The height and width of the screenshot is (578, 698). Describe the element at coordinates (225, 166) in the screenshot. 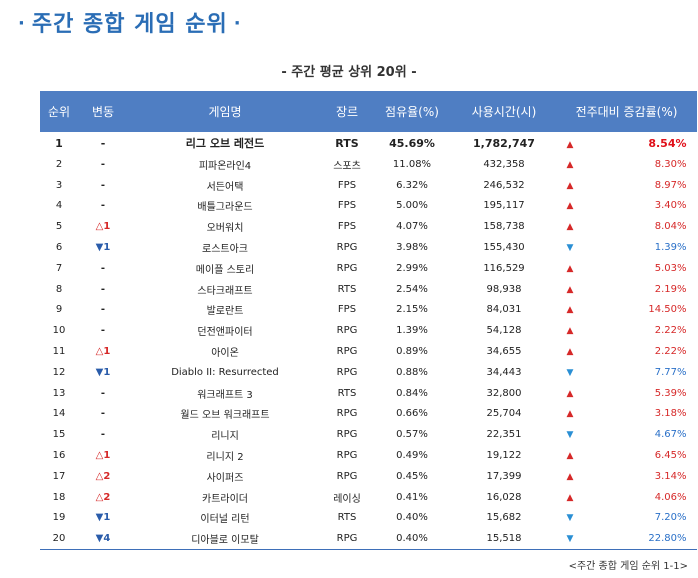

I see `game-name-cell: 피파온라인4` at that location.